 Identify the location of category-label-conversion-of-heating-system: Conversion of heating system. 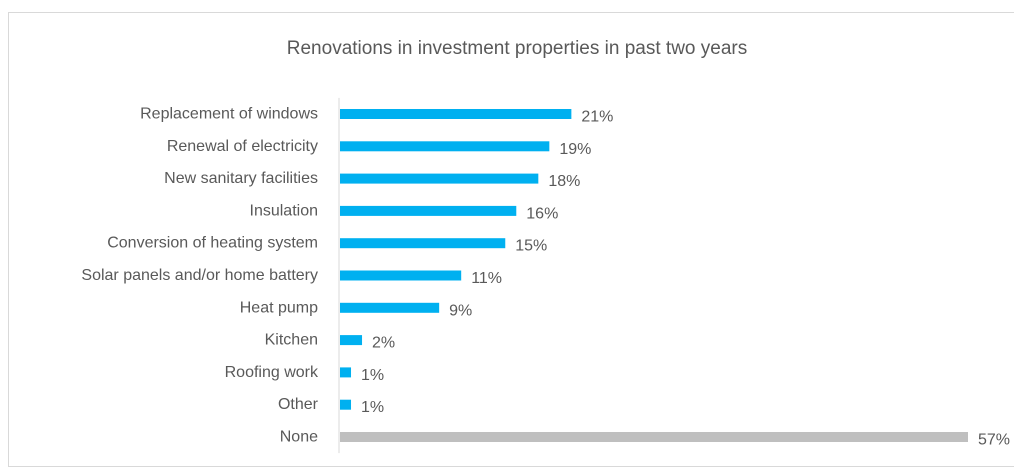
(212, 243).